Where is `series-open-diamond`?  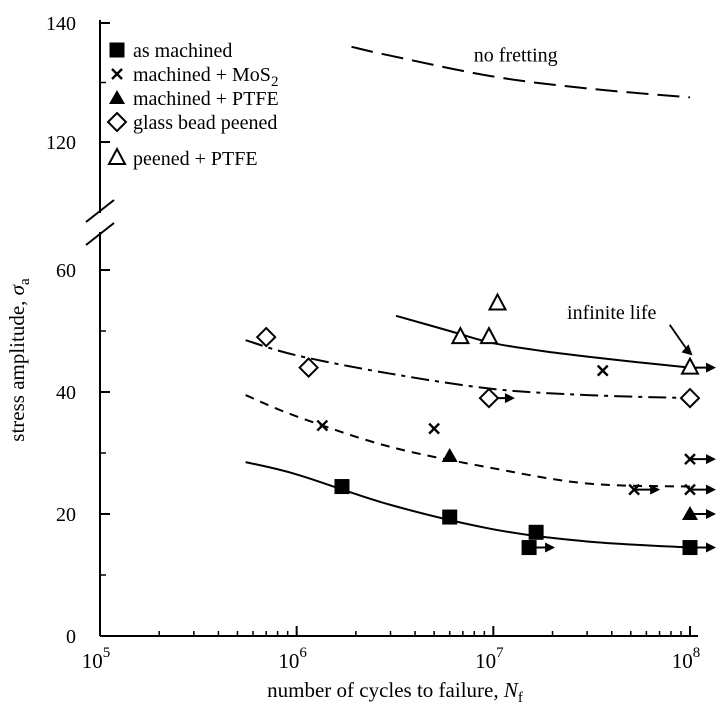
series-open-diamond is located at coordinates (478, 367).